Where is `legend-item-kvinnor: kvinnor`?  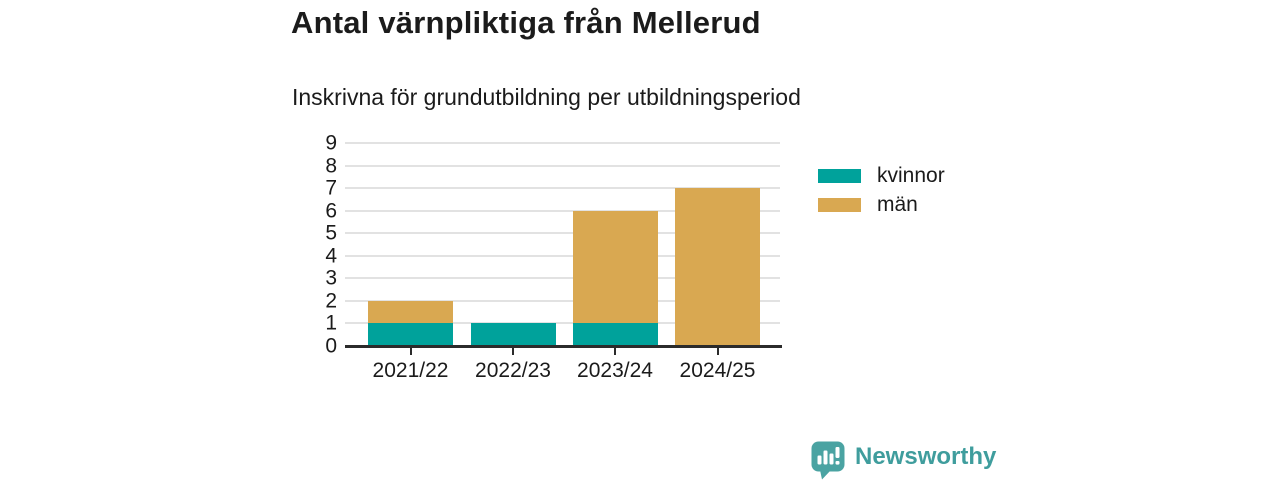 legend-item-kvinnor: kvinnor is located at coordinates (881, 175).